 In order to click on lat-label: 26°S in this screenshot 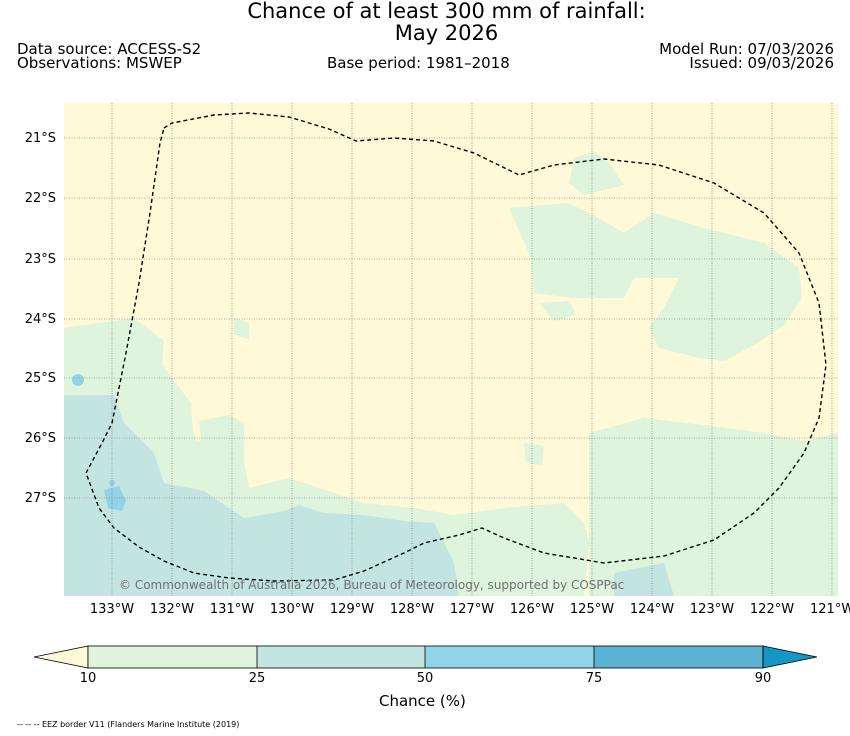, I will do `click(40, 438)`.